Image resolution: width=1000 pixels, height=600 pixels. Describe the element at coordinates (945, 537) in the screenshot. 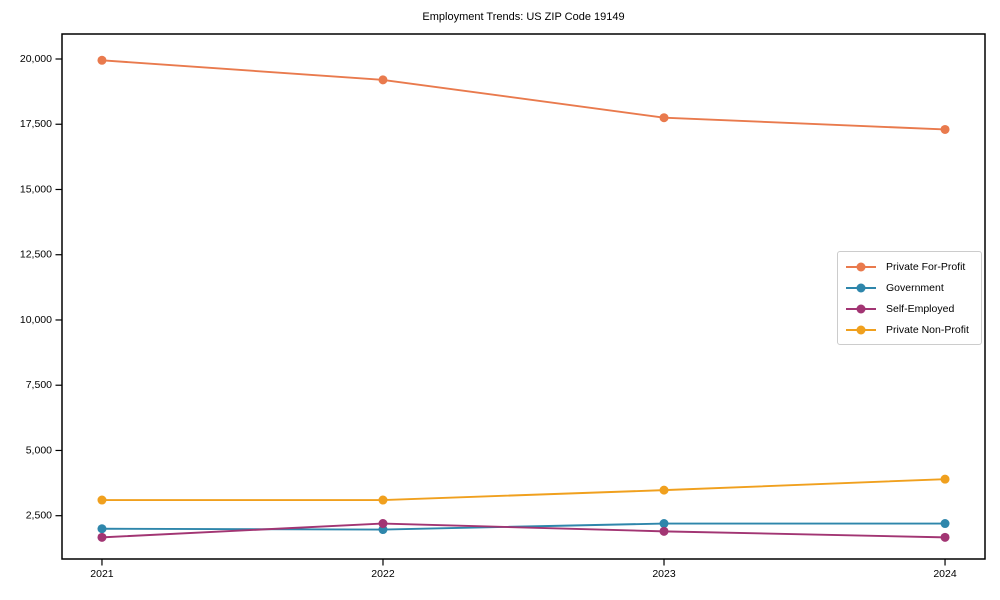

I see `data-point-self-employed-2024` at that location.